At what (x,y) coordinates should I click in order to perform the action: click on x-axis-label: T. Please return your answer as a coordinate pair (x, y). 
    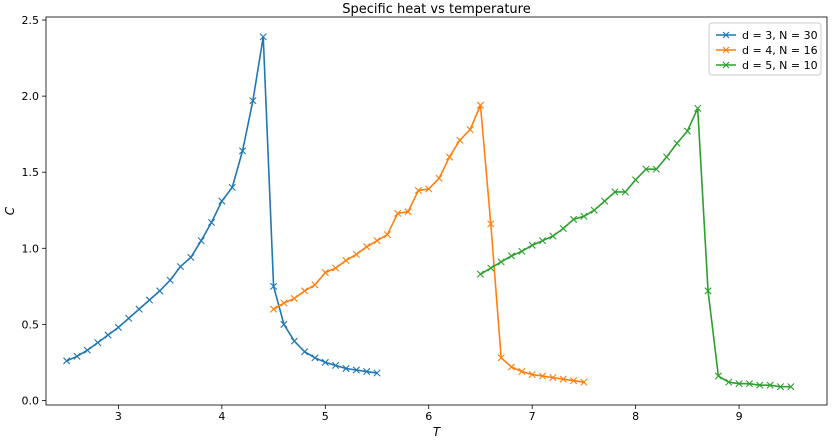
    Looking at the image, I should click on (437, 432).